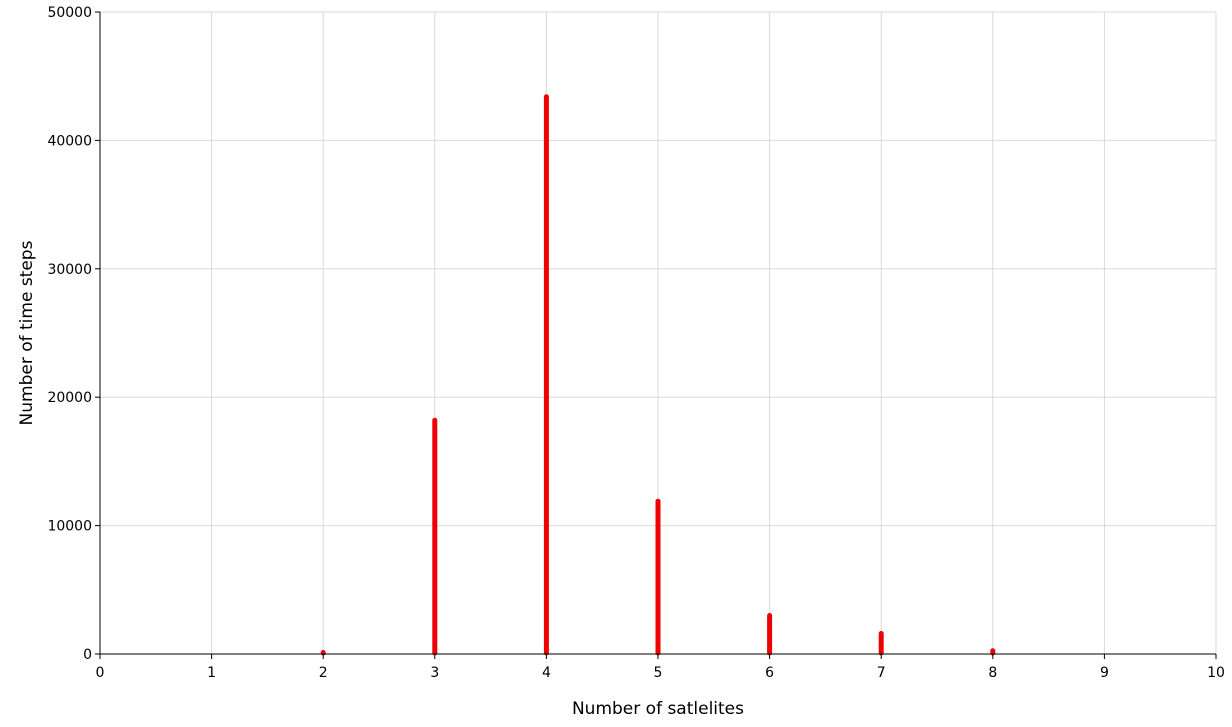  Describe the element at coordinates (323, 673) in the screenshot. I see `x-tick-label: 2` at that location.